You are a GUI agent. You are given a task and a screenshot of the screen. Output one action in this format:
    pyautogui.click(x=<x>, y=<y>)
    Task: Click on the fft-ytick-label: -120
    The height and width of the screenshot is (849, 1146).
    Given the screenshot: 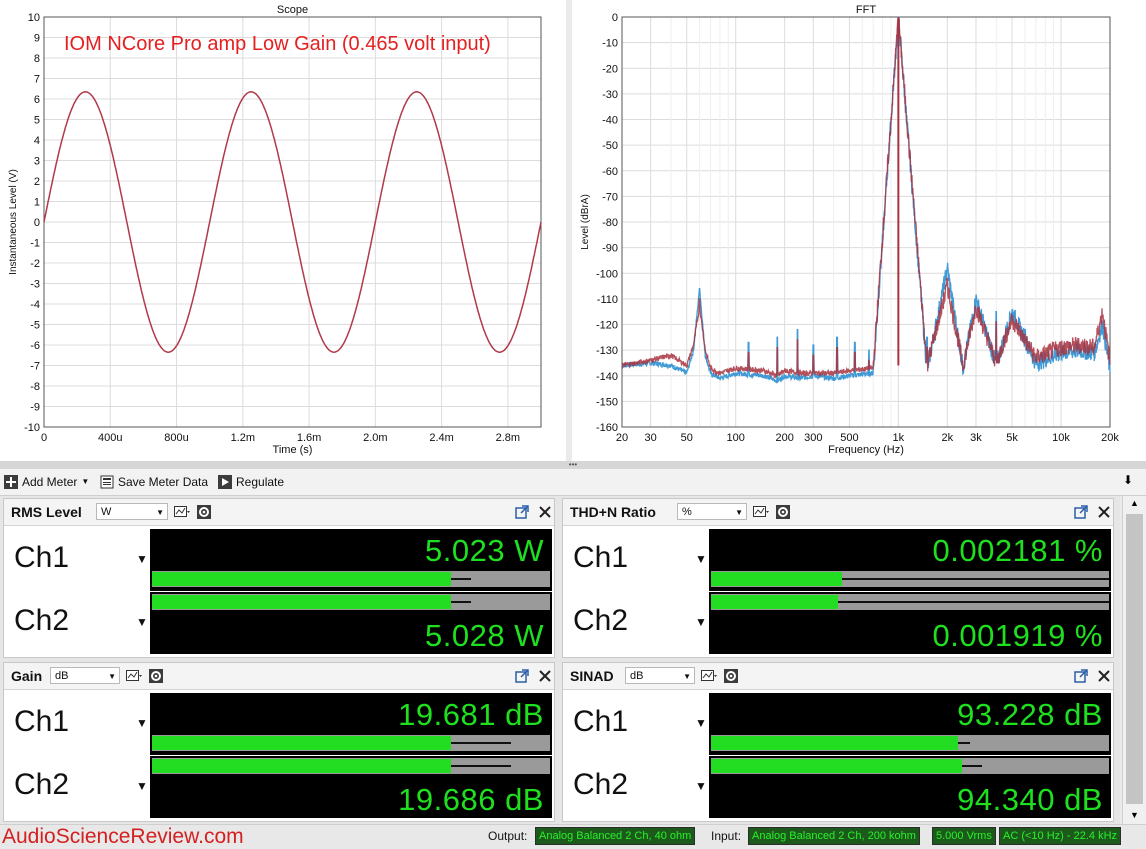 What is the action you would take?
    pyautogui.click(x=607, y=326)
    